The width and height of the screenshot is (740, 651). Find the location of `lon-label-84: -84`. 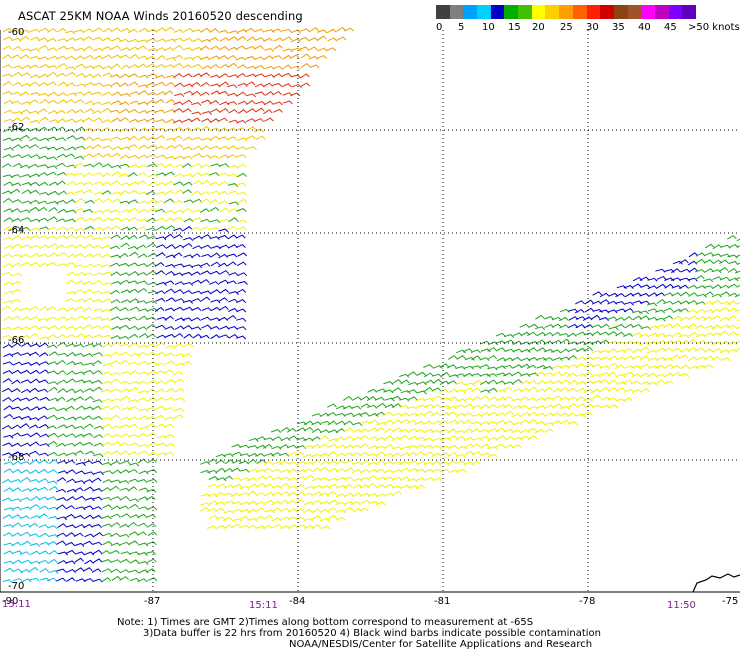

lon-label-84: -84 is located at coordinates (297, 601).